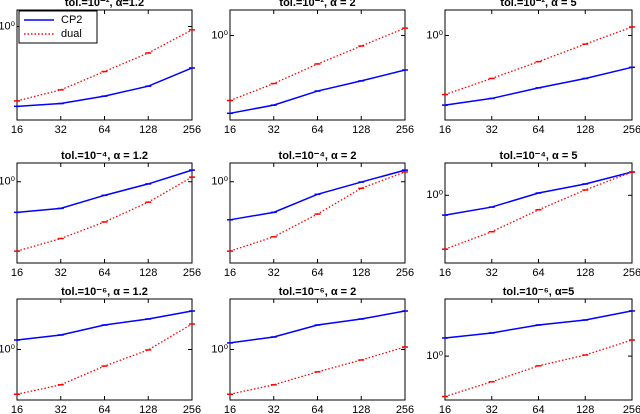 This screenshot has height=414, width=640. I want to click on subplot: tol.=10⁻⁶, α=5 16 32 64 128 256 10⁰, so click(533, 350).